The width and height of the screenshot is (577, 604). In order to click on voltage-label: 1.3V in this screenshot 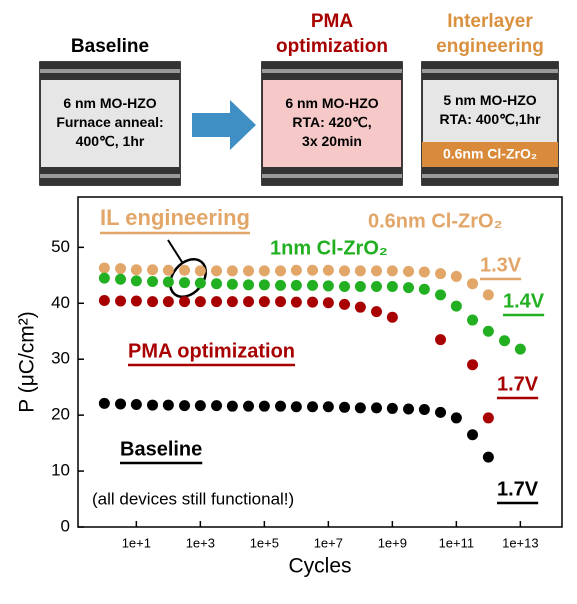, I will do `click(501, 265)`.